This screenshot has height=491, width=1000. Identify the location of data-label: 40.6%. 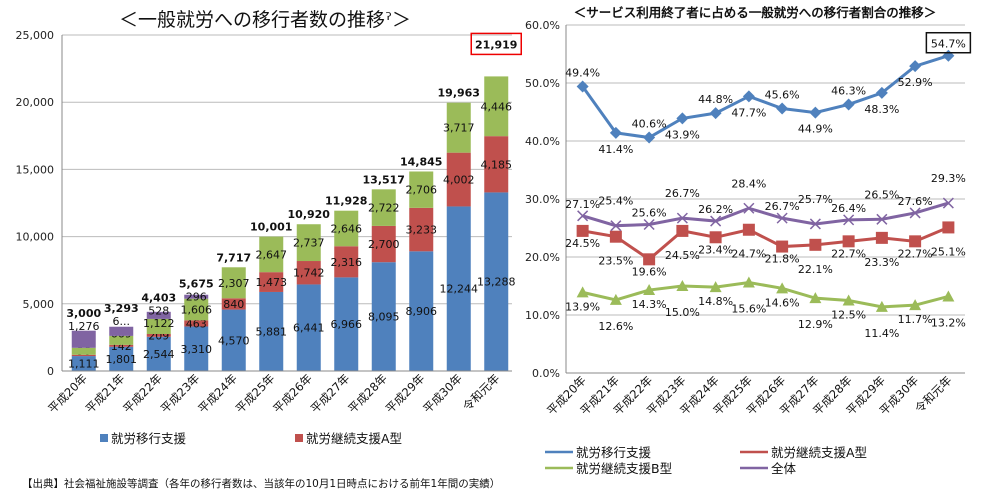
(649, 124).